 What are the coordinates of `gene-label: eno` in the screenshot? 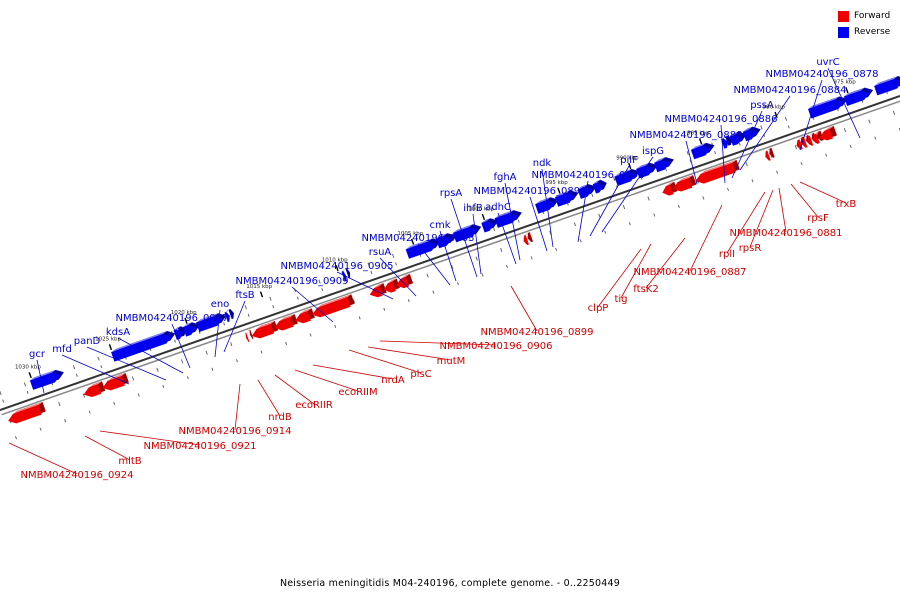 It's located at (220, 304).